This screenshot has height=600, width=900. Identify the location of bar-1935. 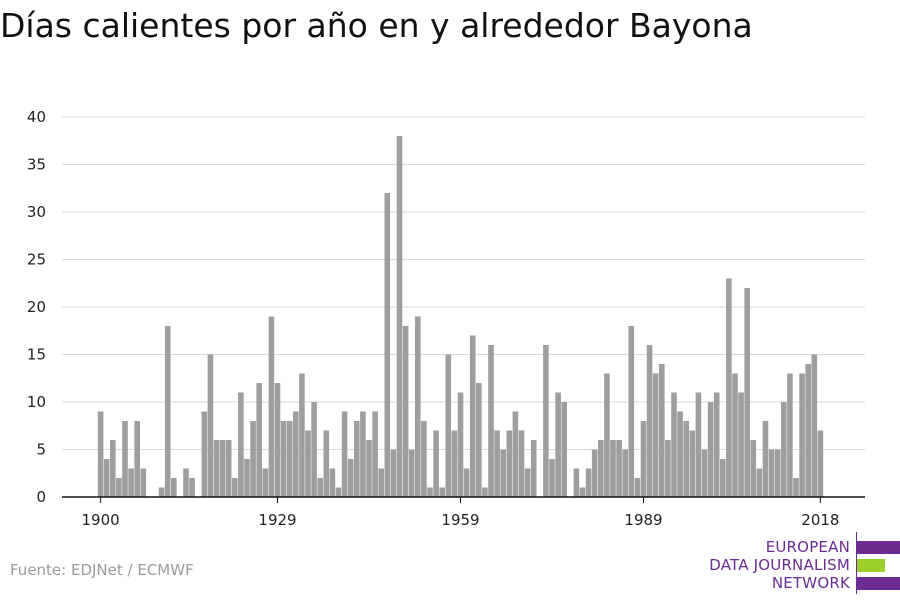
(314, 449).